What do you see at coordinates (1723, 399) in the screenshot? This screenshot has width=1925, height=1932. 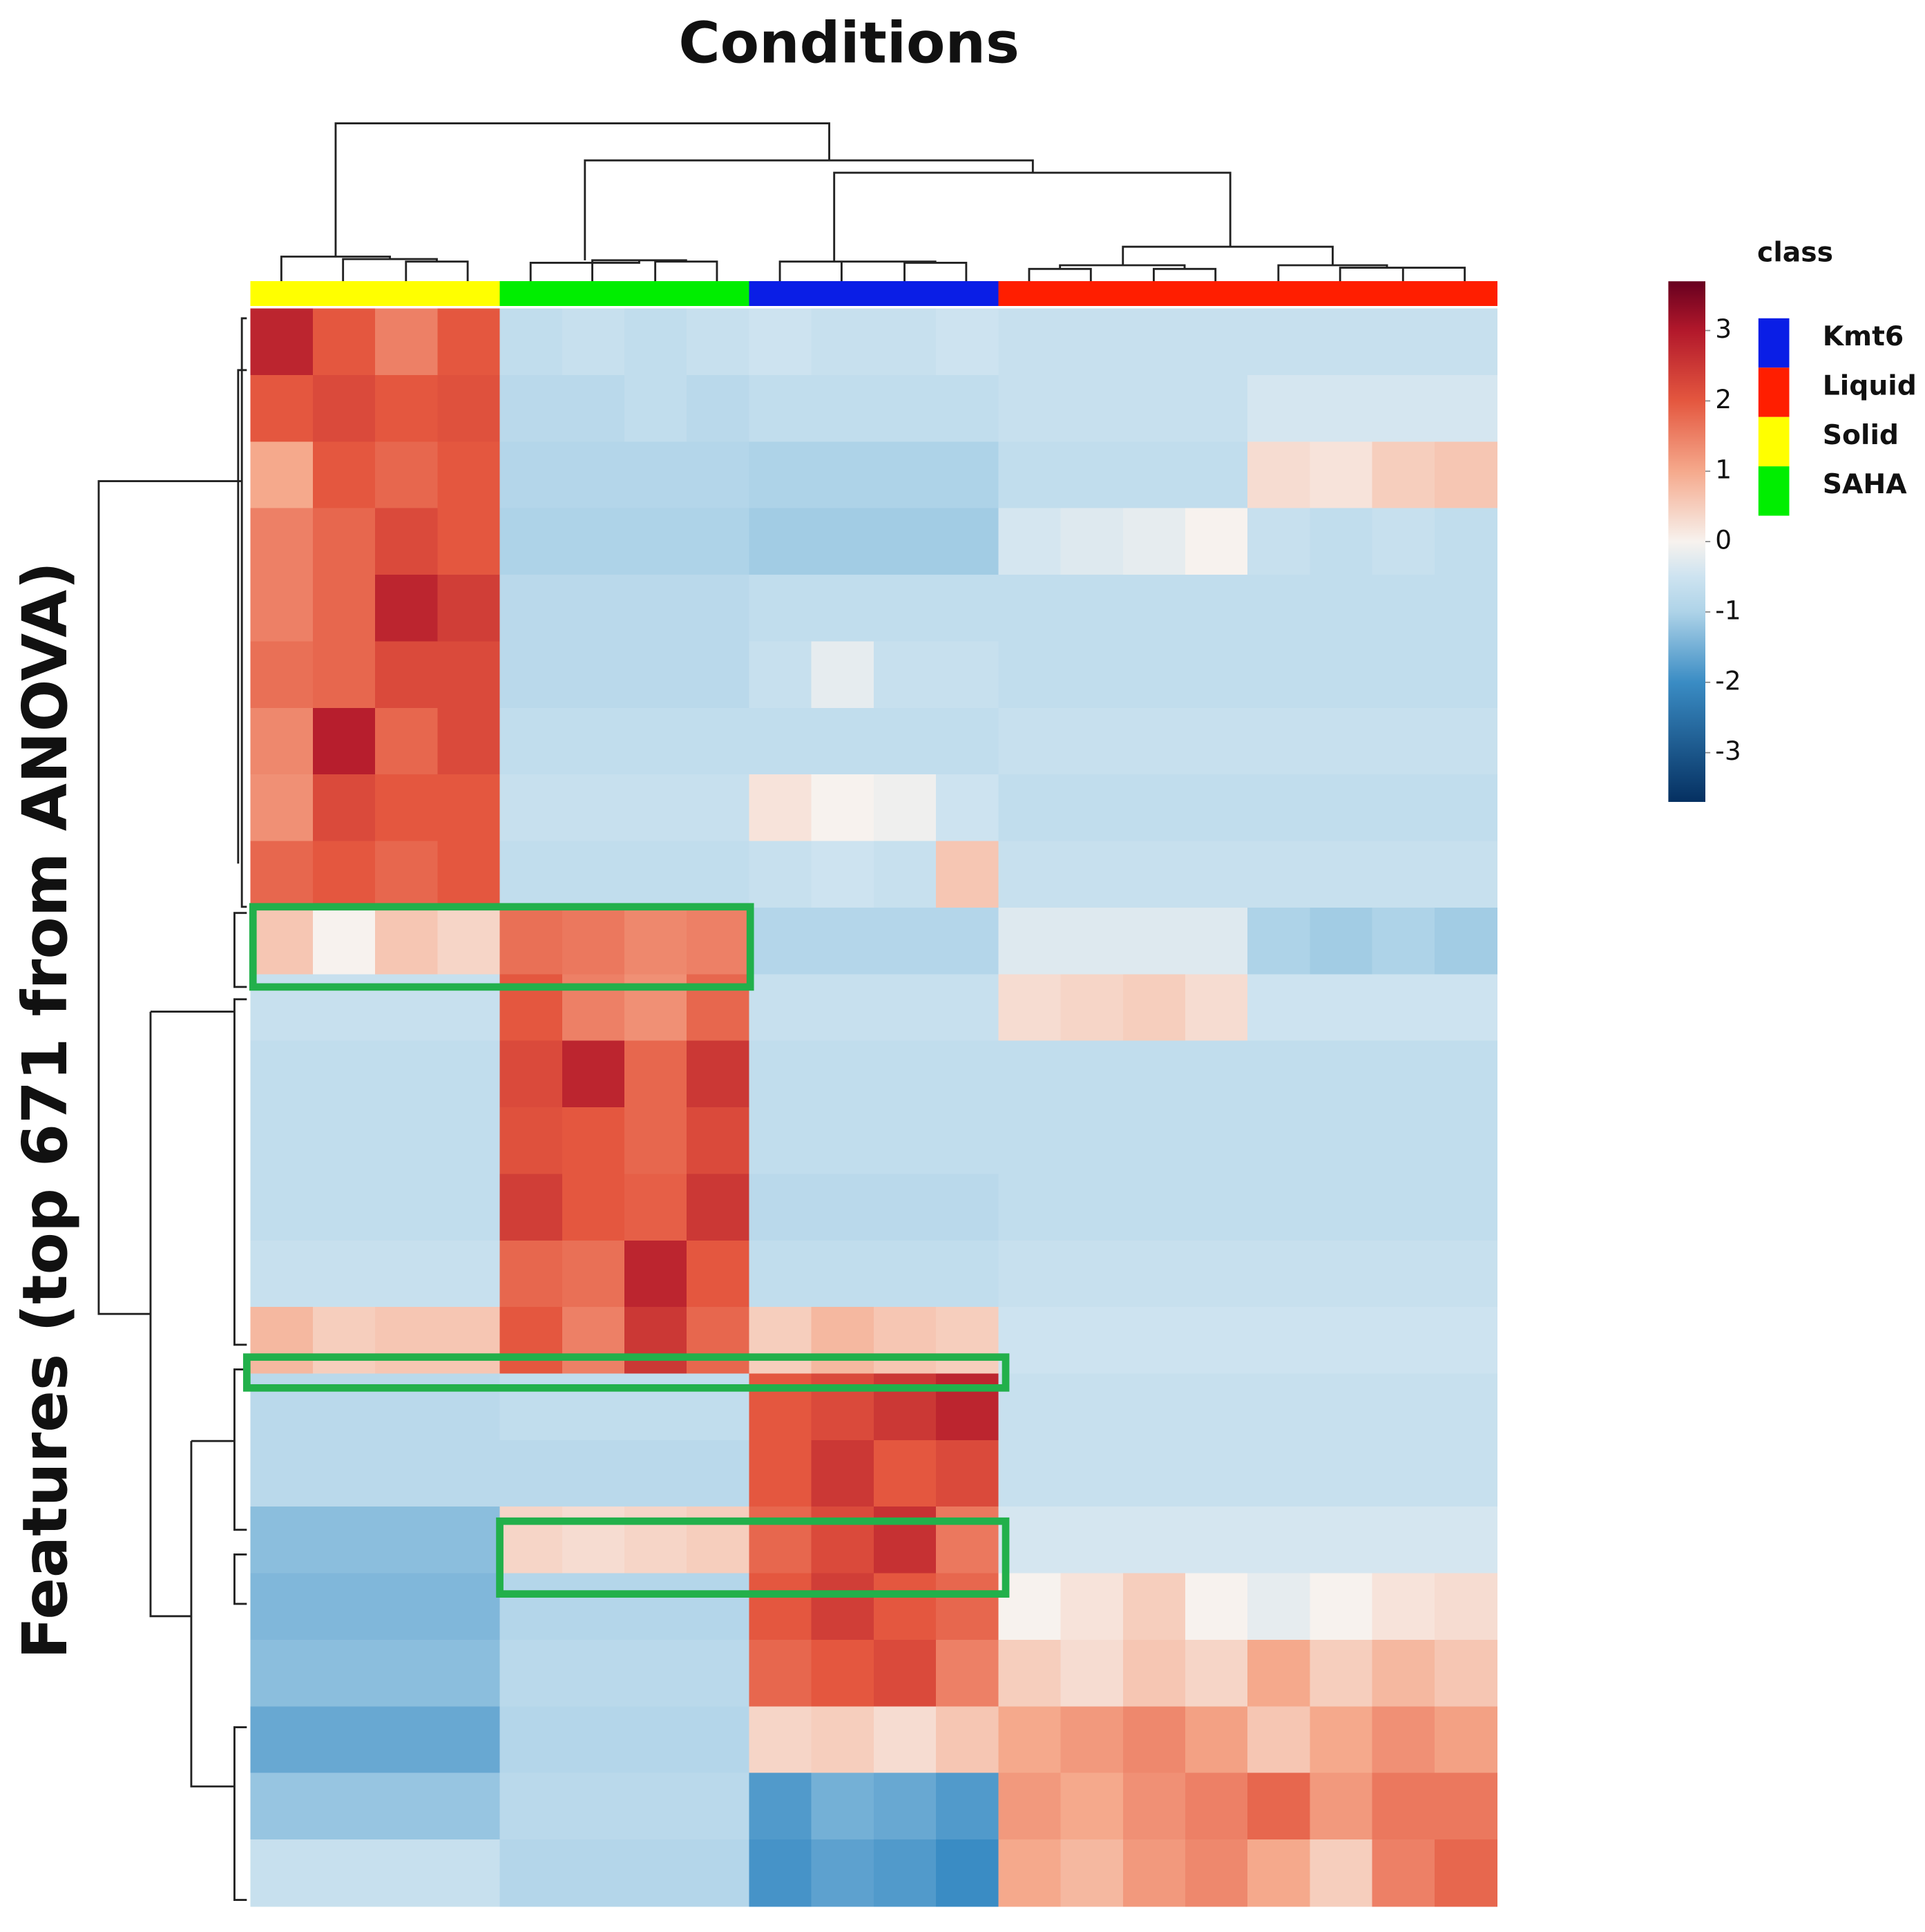 I see `colorbar-tick-label: 2` at bounding box center [1723, 399].